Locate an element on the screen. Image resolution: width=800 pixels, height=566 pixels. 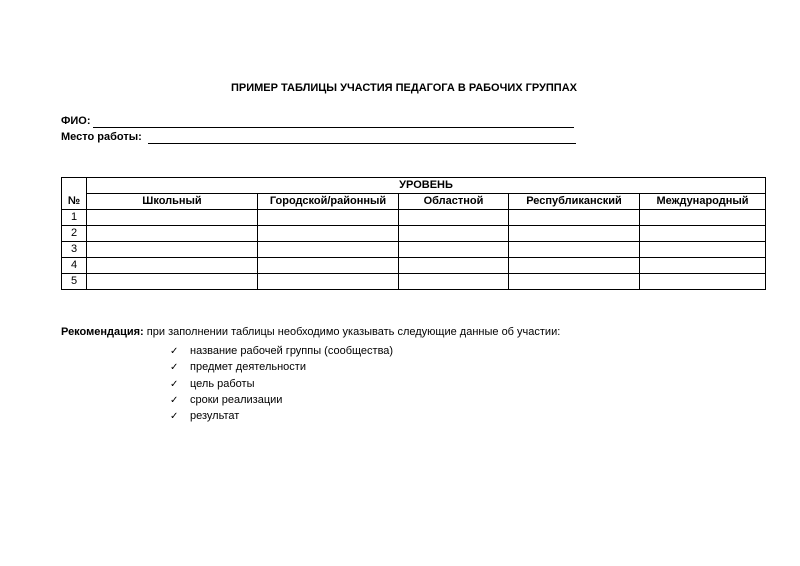
column-header: Международный is located at coordinates (702, 201).